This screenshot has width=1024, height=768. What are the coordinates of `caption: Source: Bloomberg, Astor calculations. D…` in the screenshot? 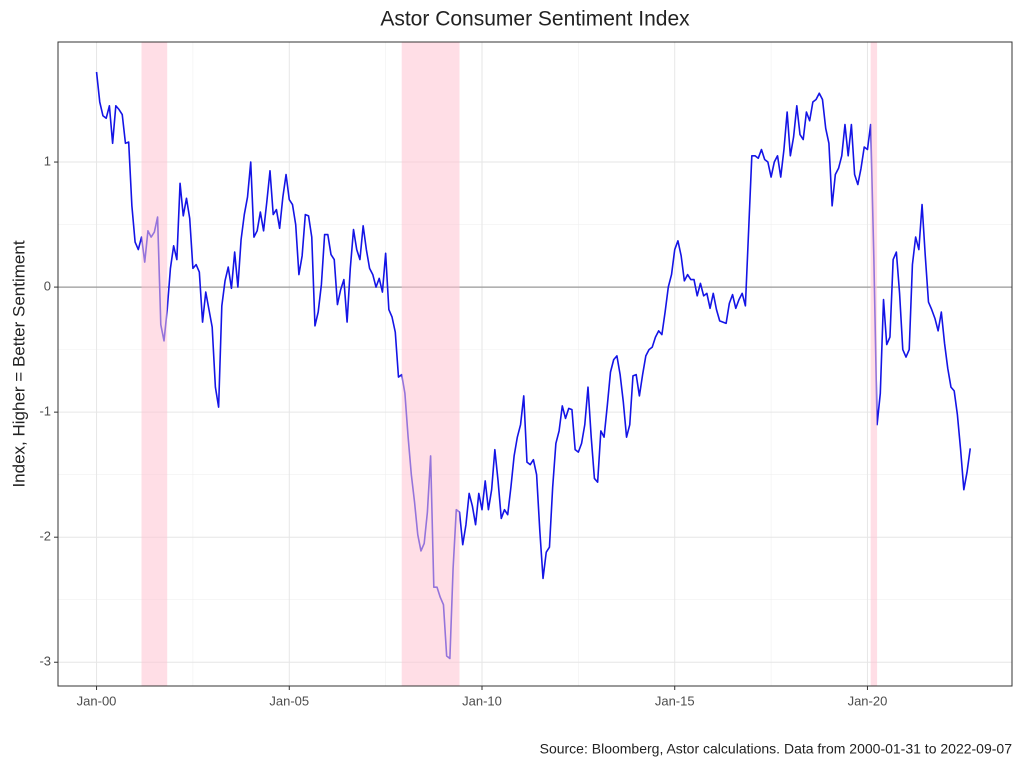 It's located at (776, 749).